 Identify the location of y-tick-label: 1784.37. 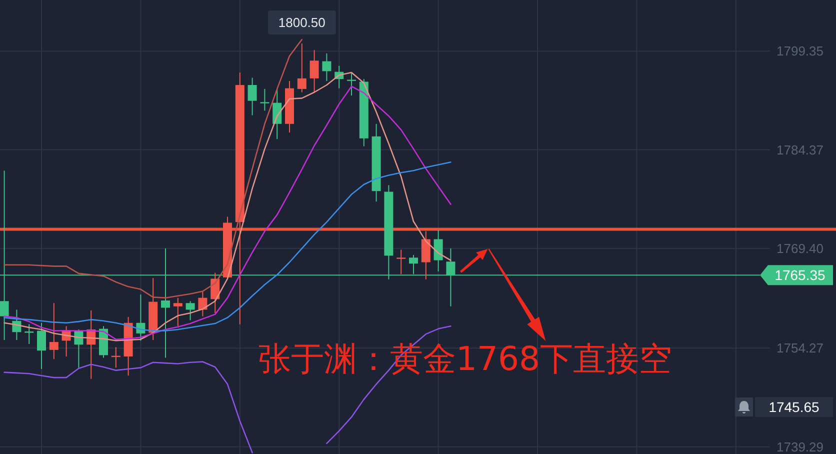
(800, 150).